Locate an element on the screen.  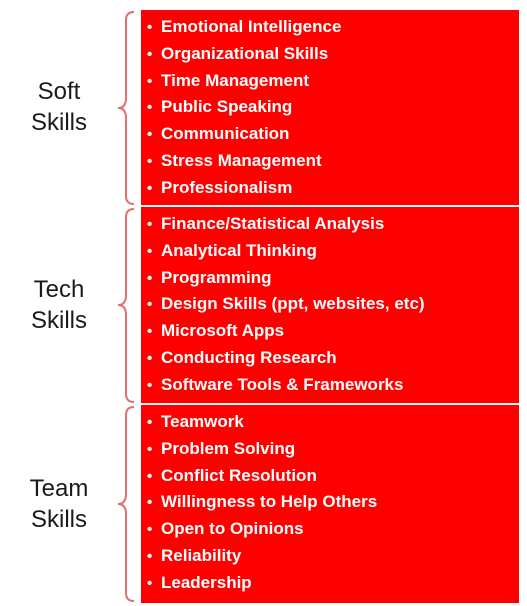
list-item: • Professionalism is located at coordinates (333, 188).